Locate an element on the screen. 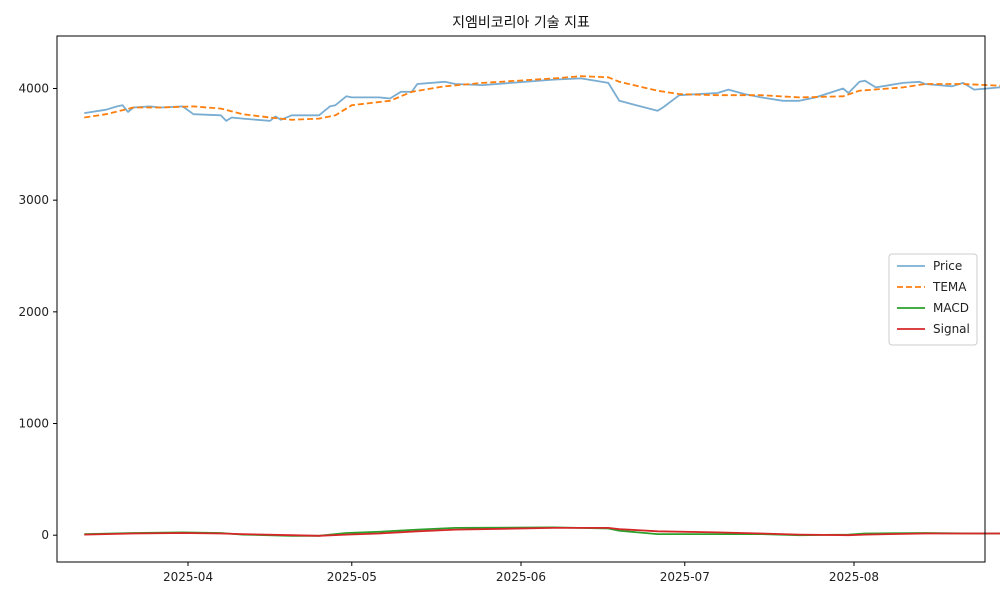 This screenshot has height=600, width=1000. y-tick-label: 4000 is located at coordinates (33, 88).